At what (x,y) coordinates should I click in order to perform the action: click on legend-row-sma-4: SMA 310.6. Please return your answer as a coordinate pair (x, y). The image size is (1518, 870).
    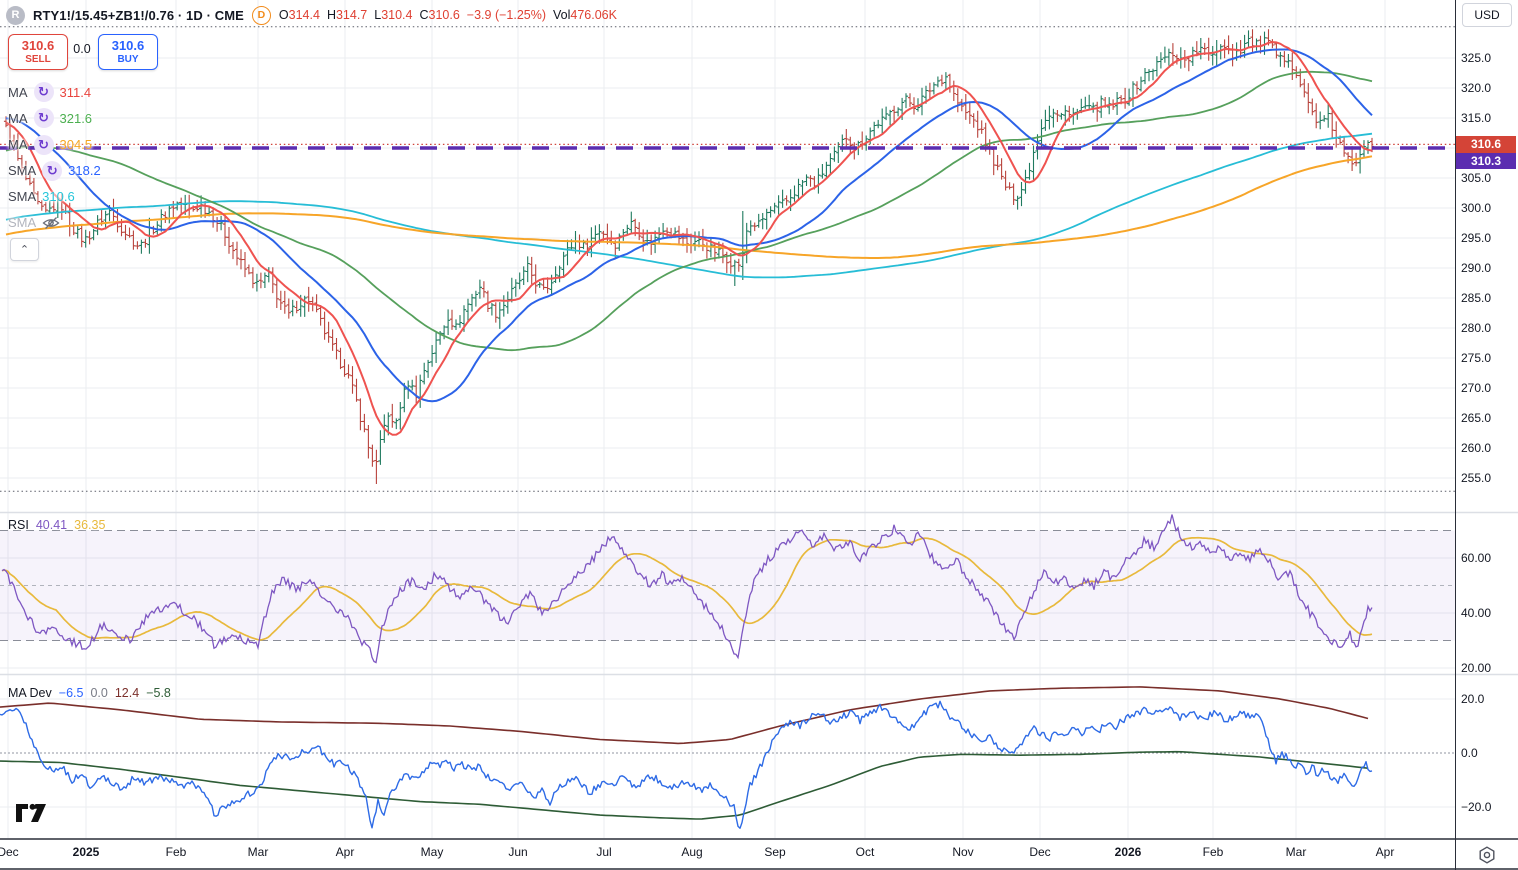
    Looking at the image, I should click on (41, 197).